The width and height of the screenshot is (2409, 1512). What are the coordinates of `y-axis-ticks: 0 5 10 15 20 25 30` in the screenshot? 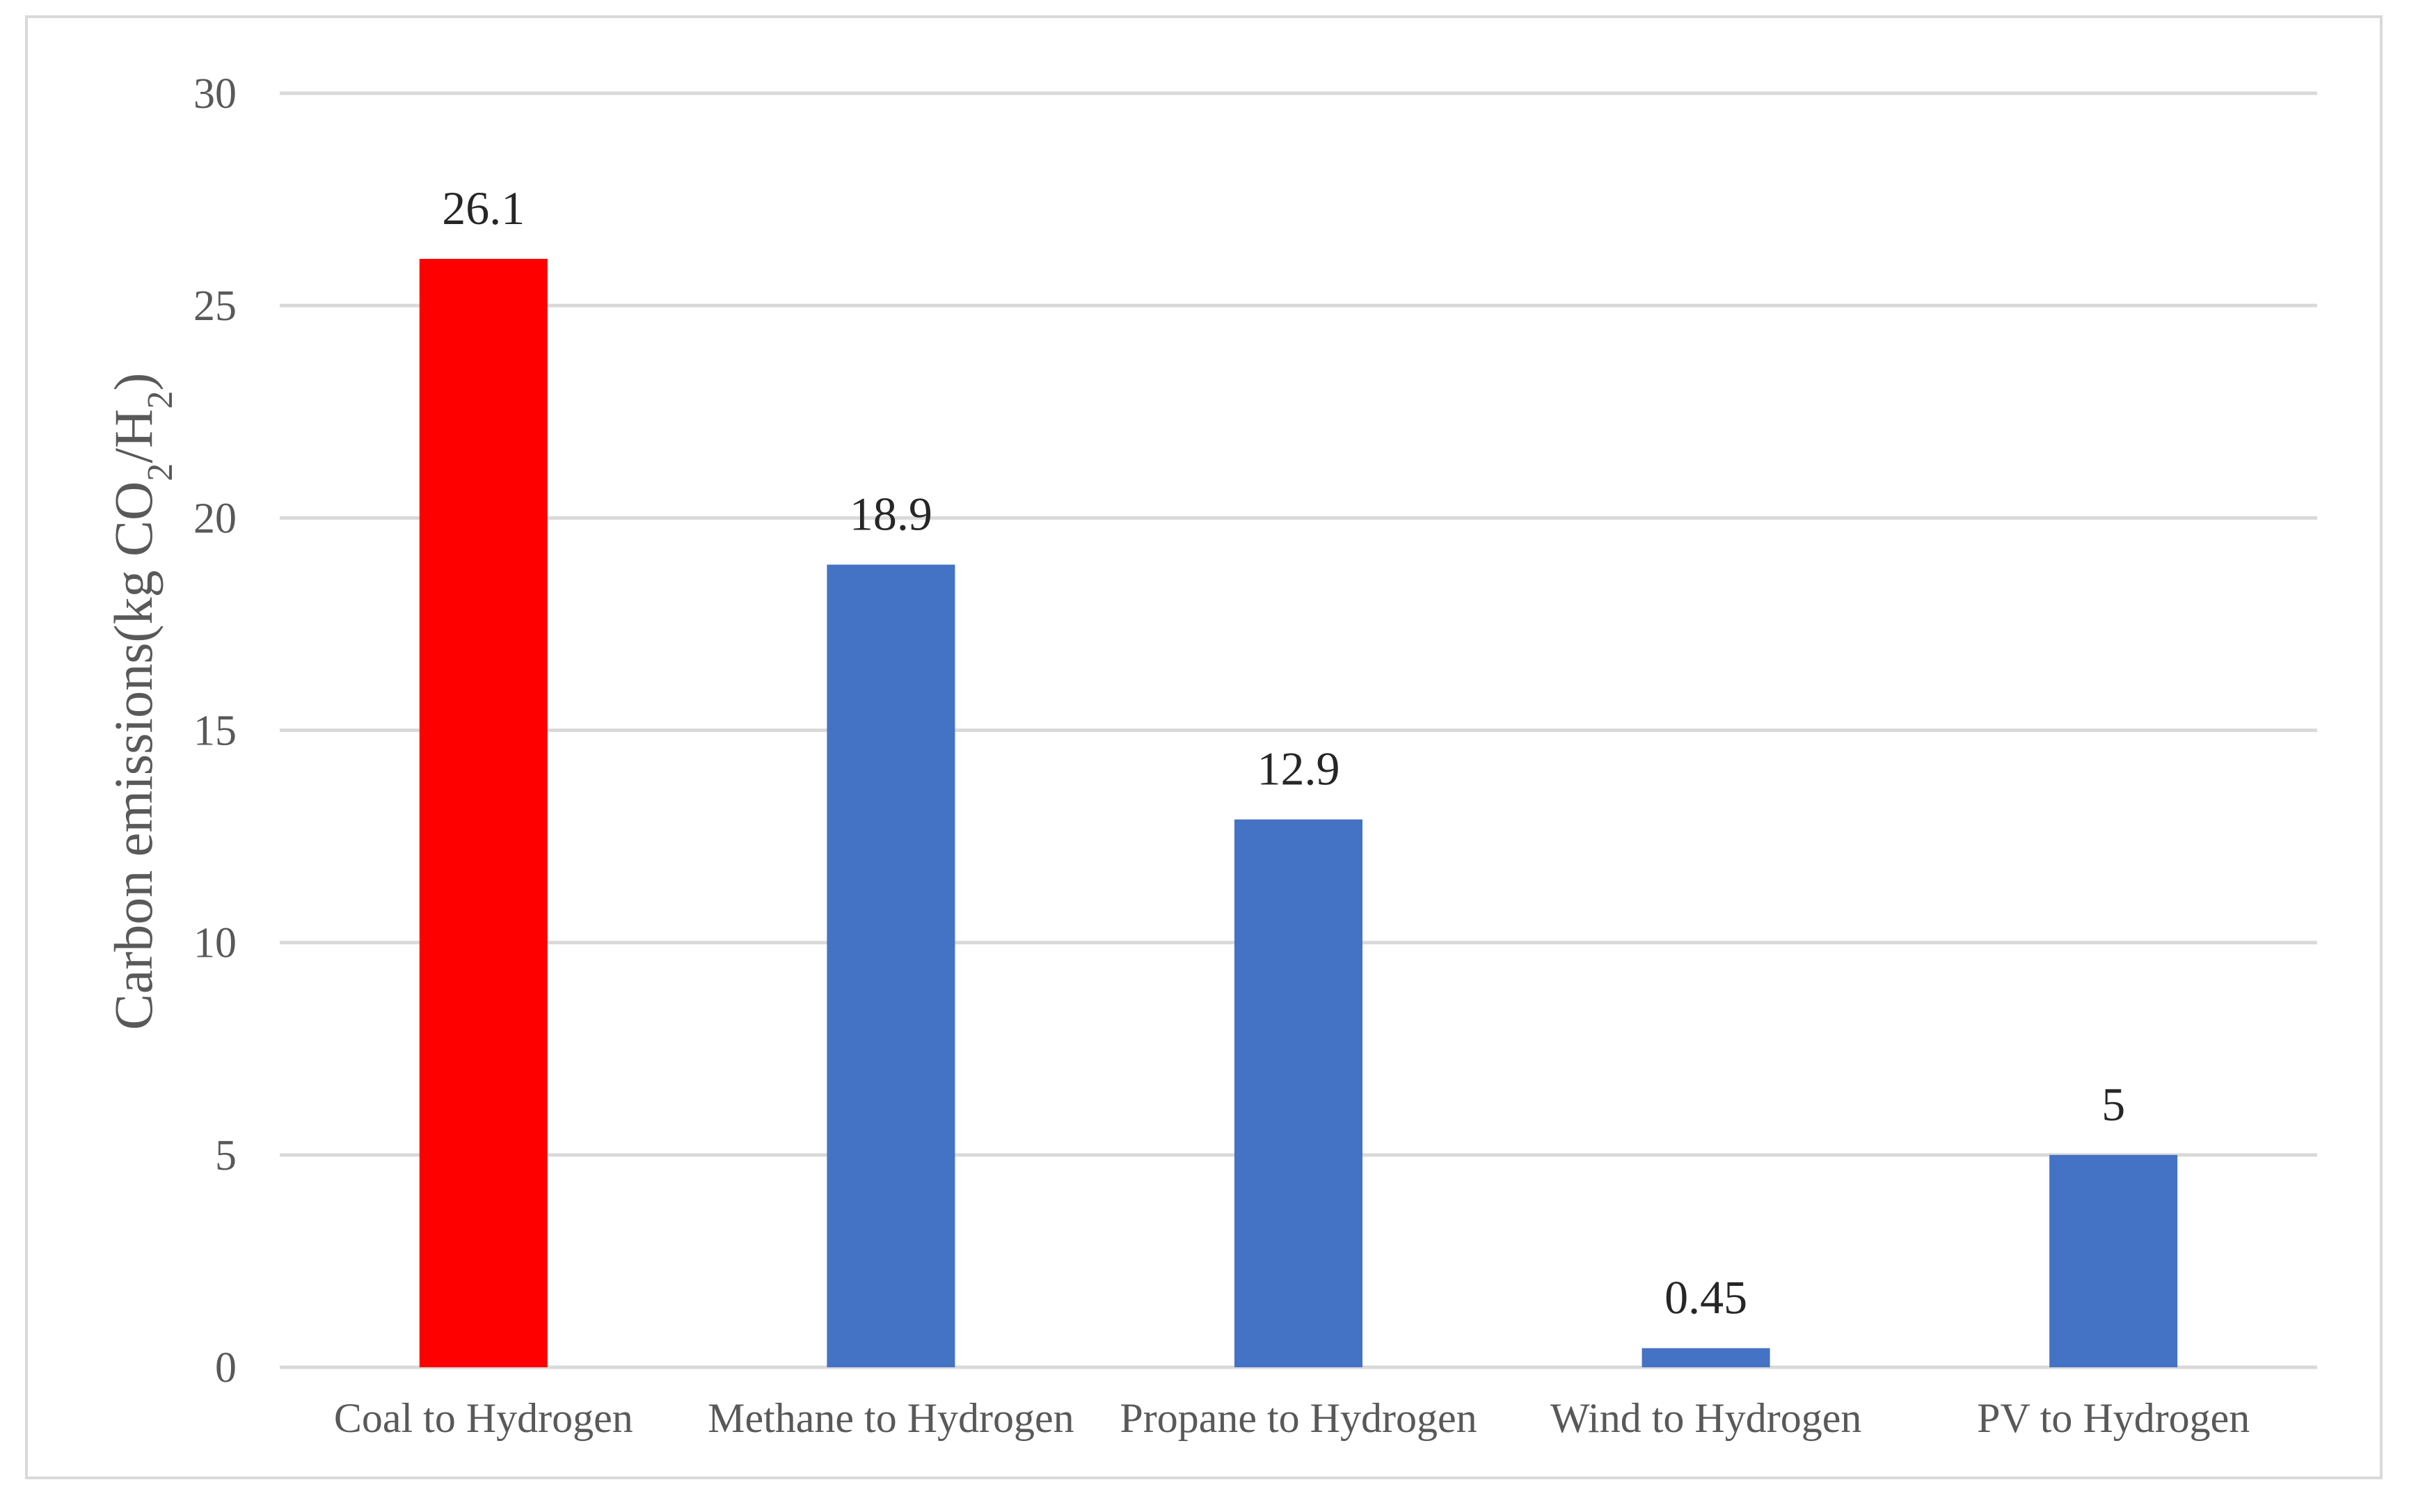 It's located at (215, 731).